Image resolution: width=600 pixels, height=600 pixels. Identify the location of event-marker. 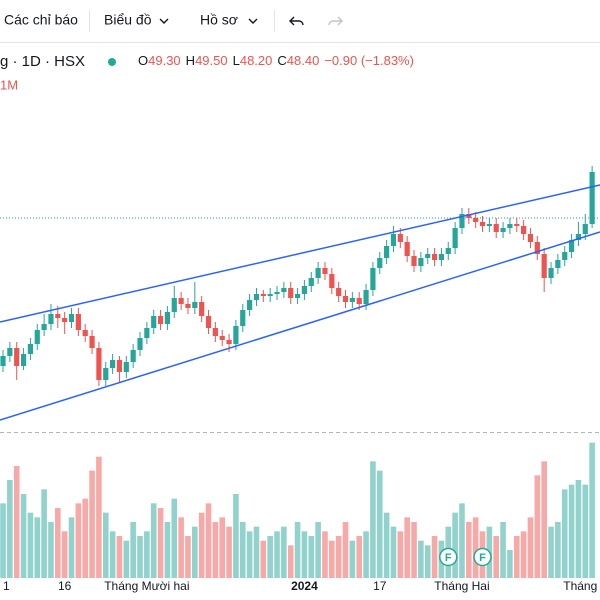
(448, 557).